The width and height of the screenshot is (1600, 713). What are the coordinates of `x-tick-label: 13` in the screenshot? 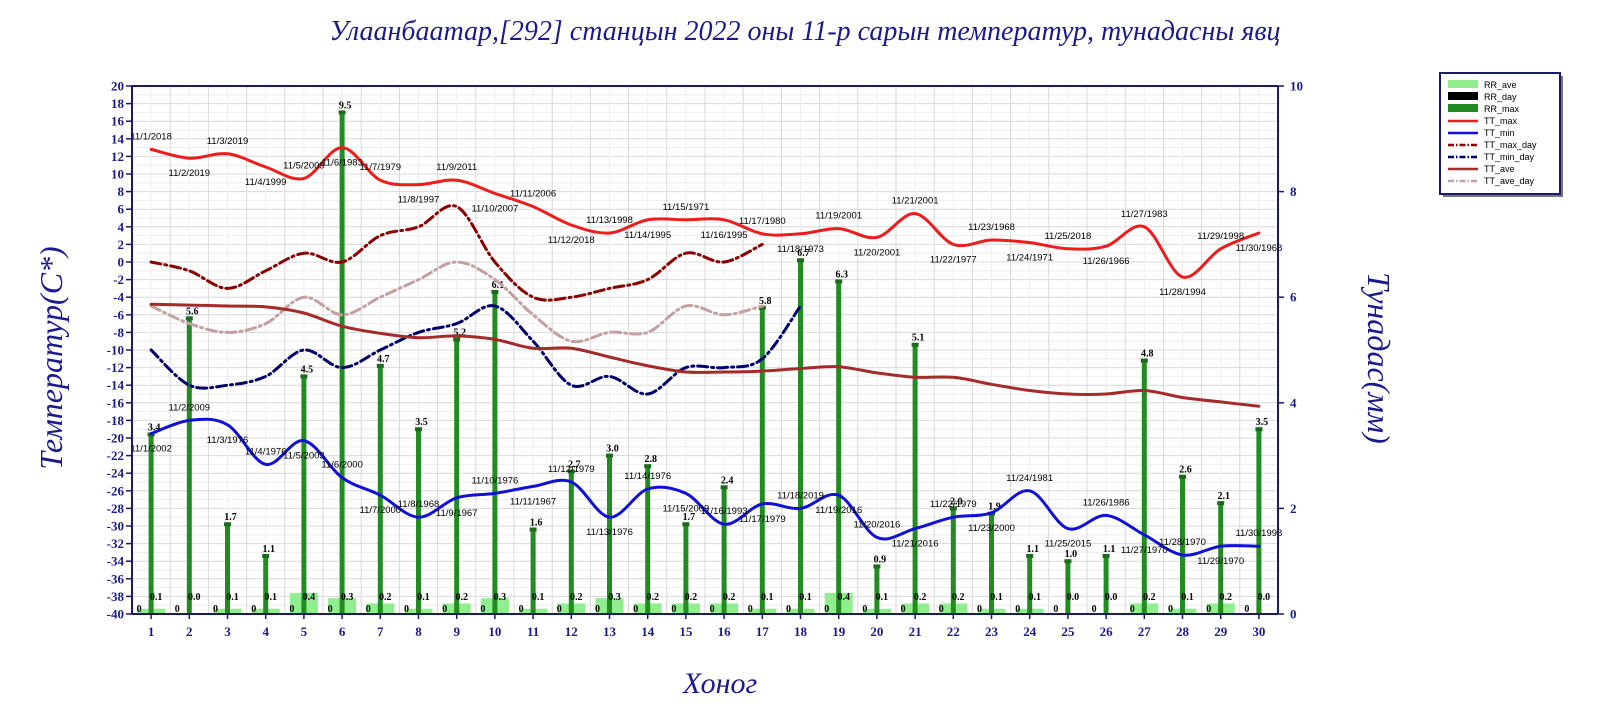 It's located at (610, 631).